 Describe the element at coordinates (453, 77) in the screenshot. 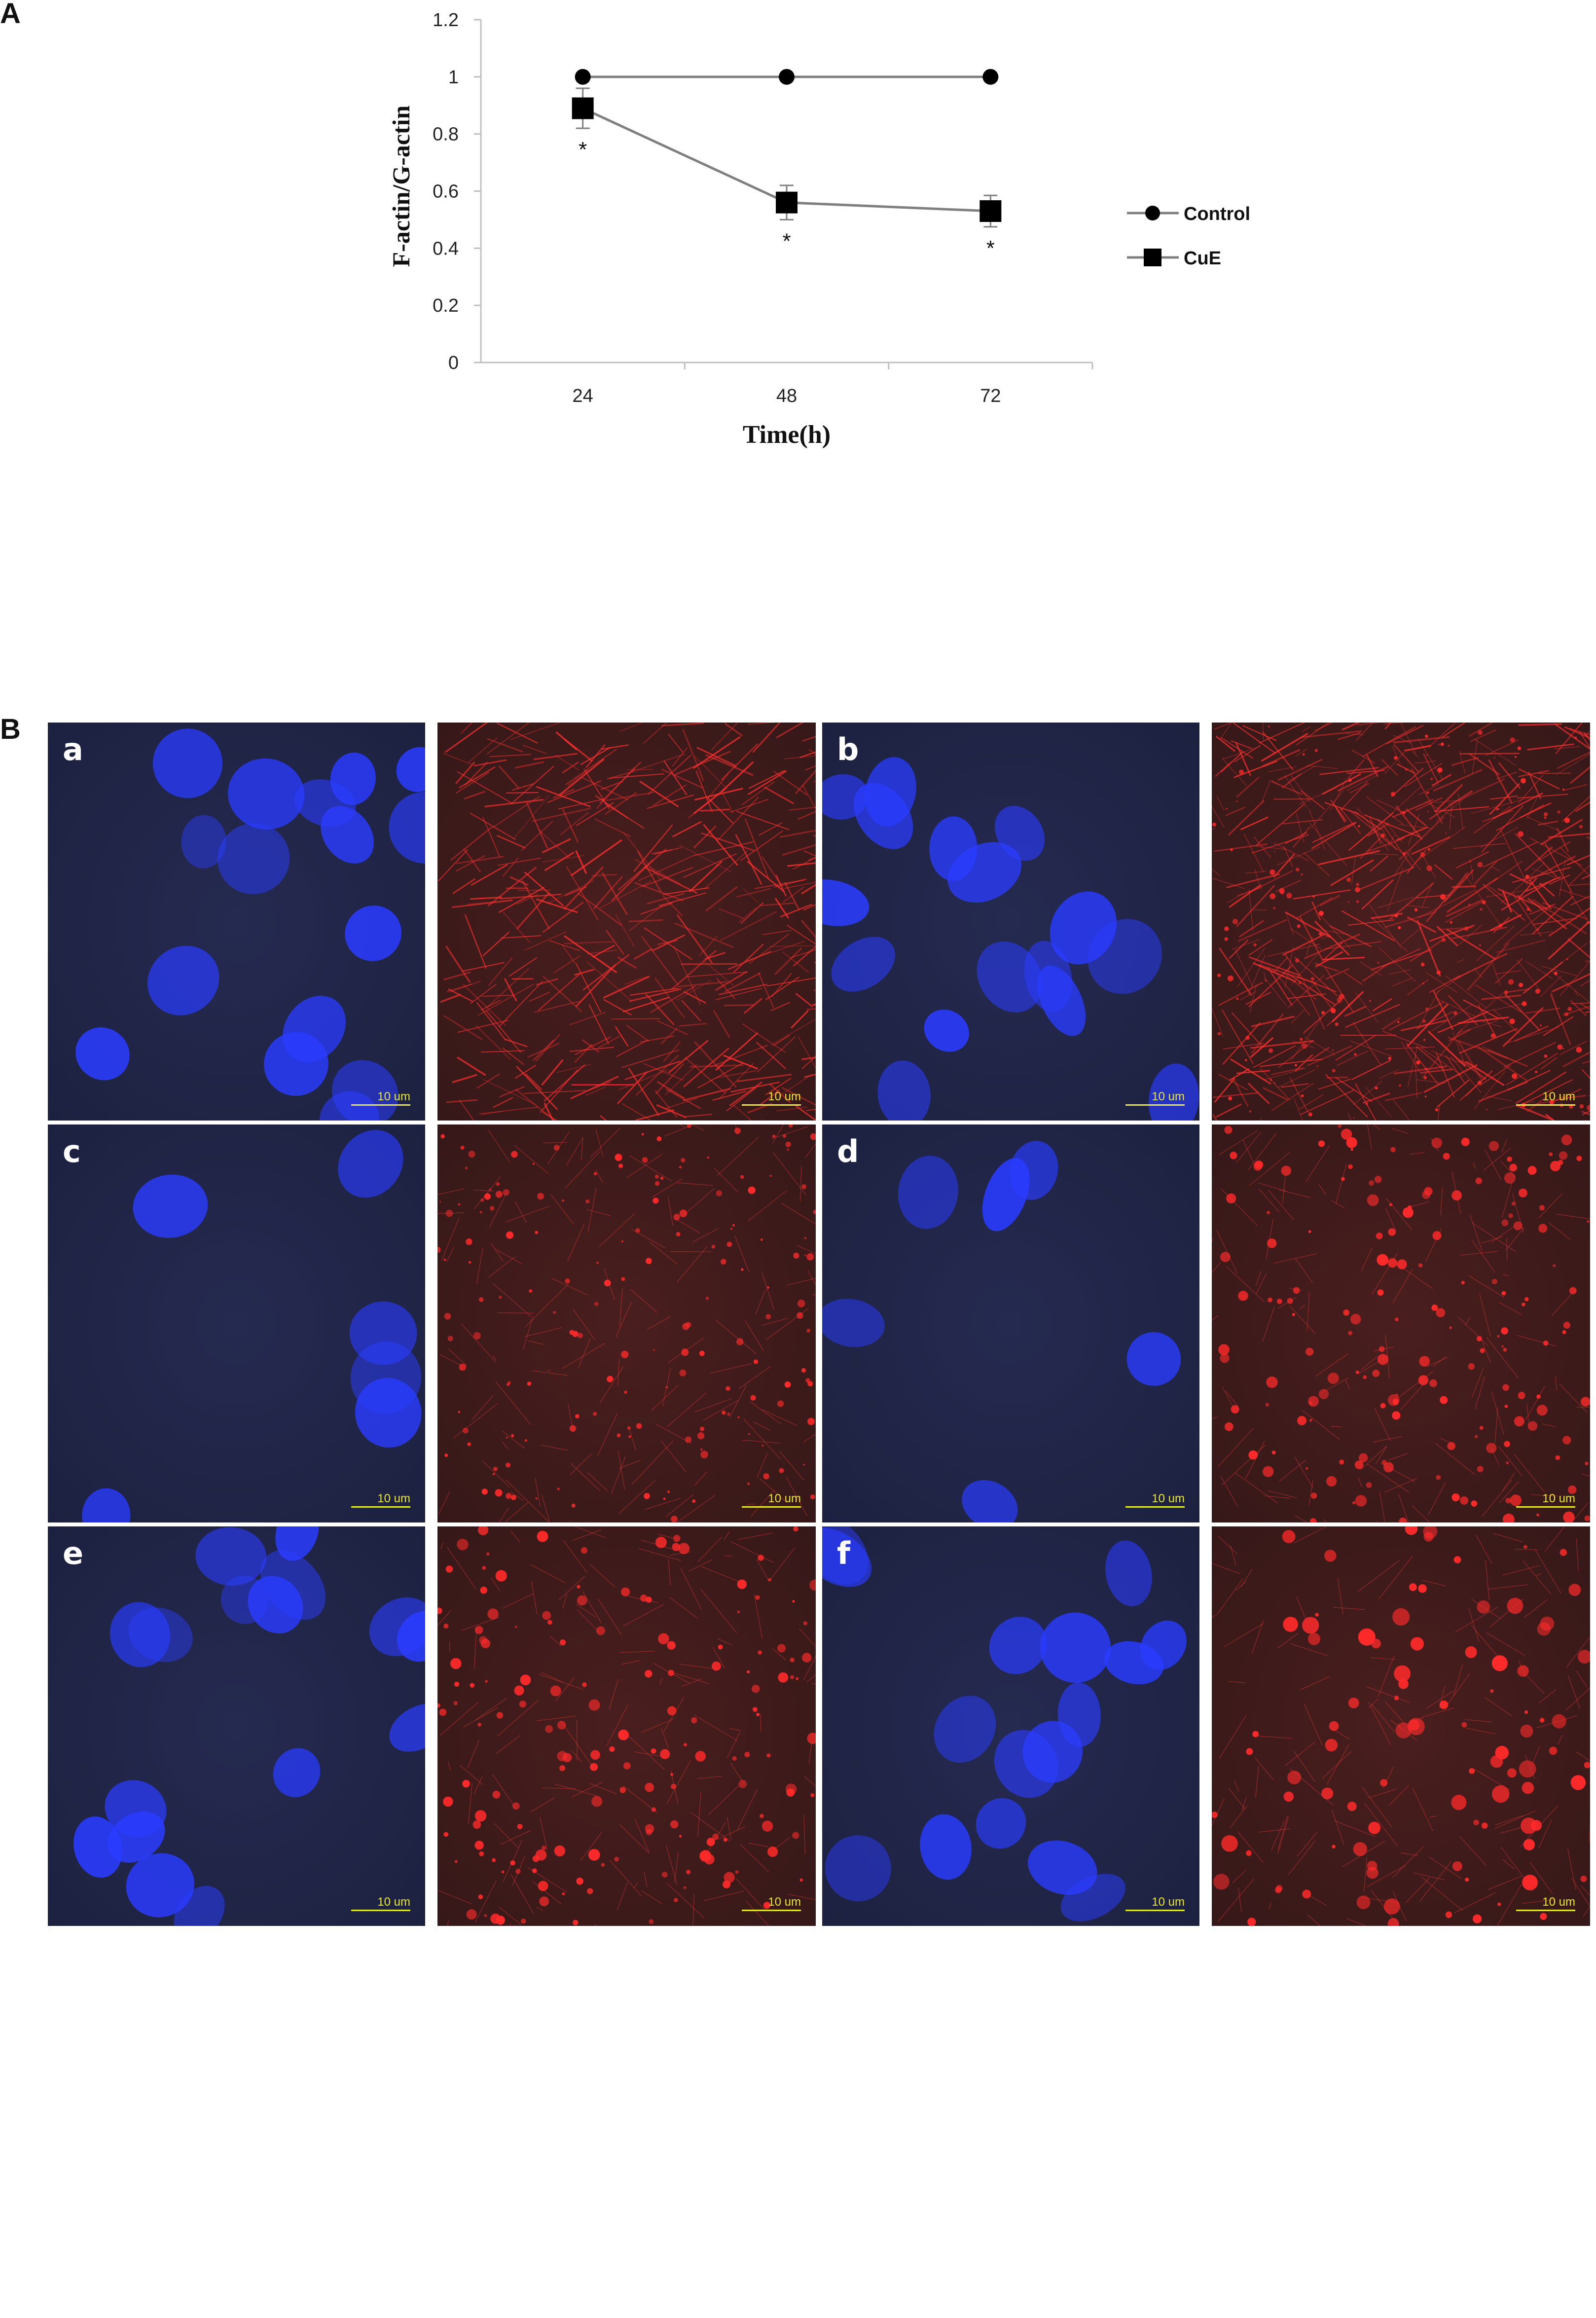

I see `y-tick-label: 1` at that location.